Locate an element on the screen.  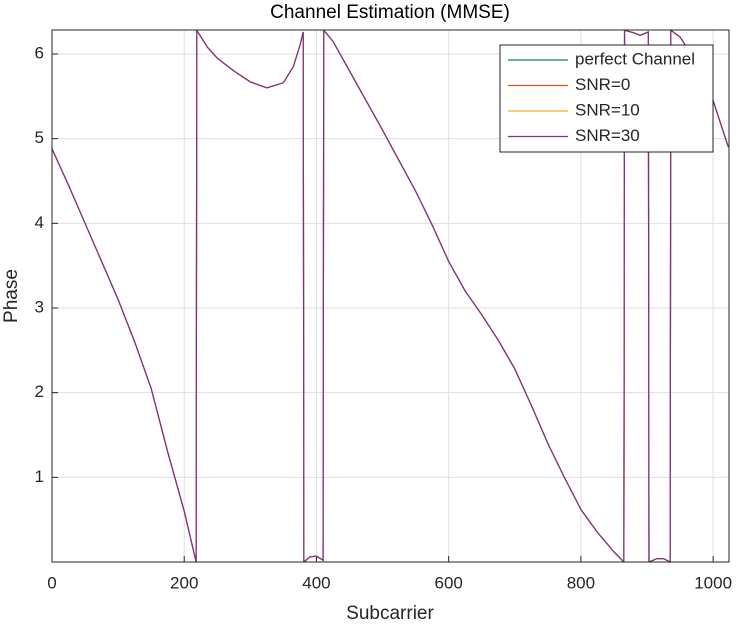
y-tick-label: 5 is located at coordinates (39, 137).